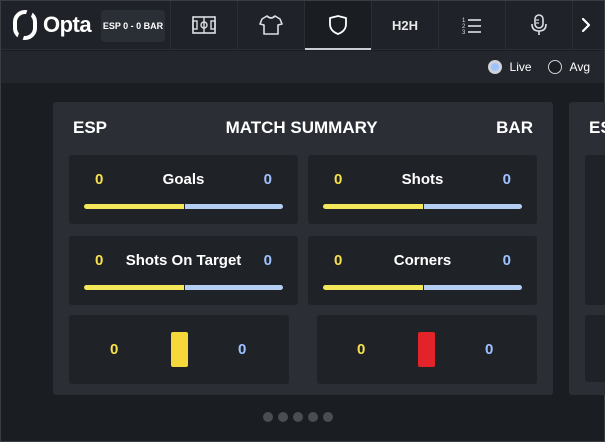  I want to click on avg-radio-label: Avg, so click(579, 67).